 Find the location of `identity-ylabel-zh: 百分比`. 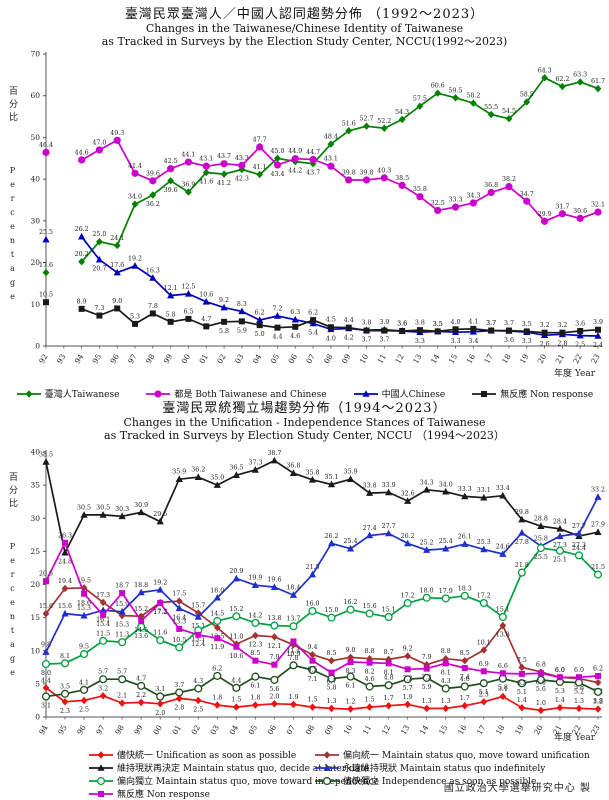

identity-ylabel-zh: 百分比 is located at coordinates (12, 105).